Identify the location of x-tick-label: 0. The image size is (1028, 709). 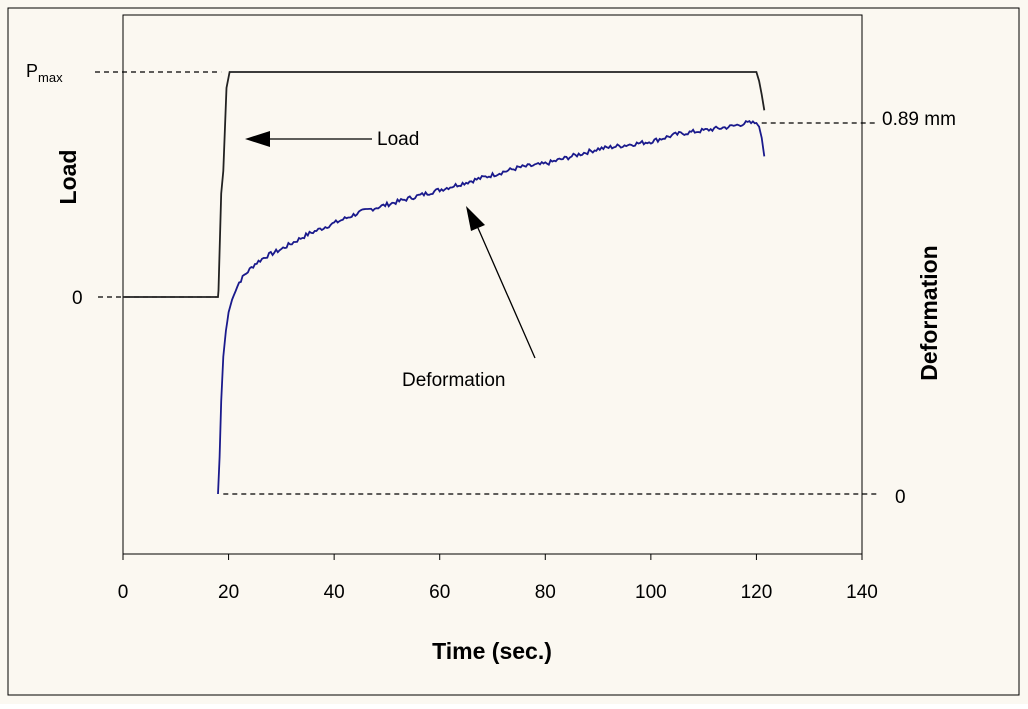
(123, 592).